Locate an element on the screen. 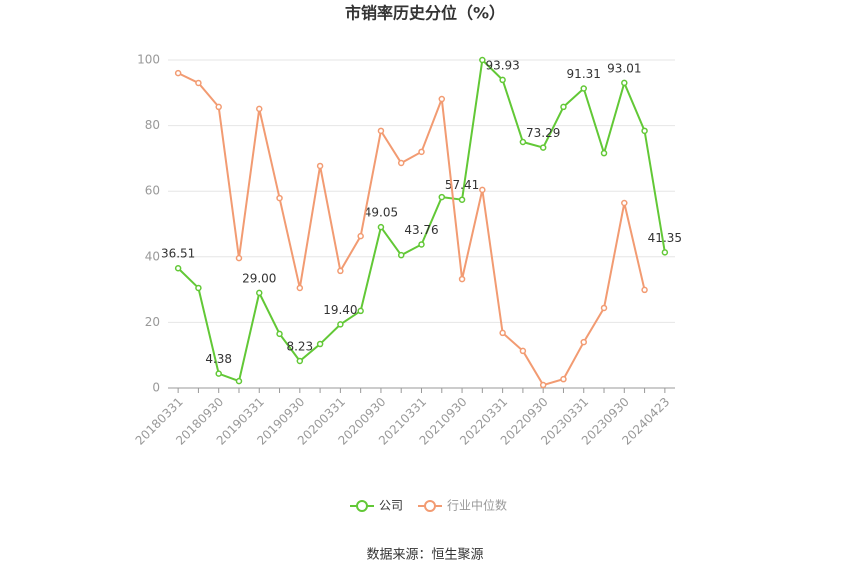 The height and width of the screenshot is (575, 850). legend-label: 公司 is located at coordinates (391, 506).